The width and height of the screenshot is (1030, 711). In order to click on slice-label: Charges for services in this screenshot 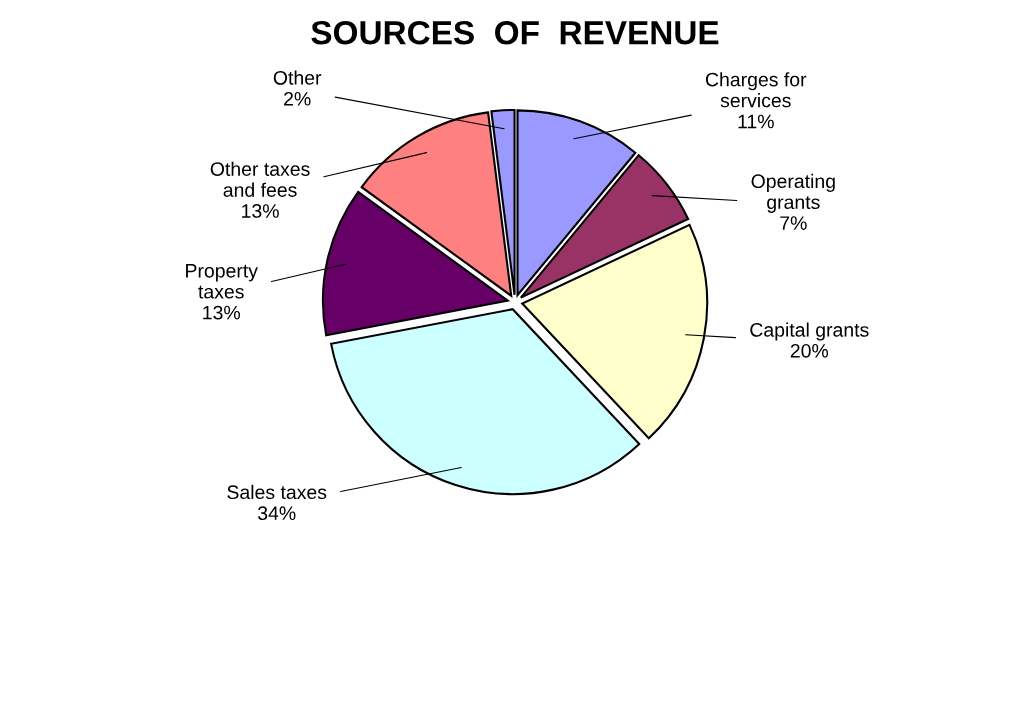, I will do `click(756, 90)`.